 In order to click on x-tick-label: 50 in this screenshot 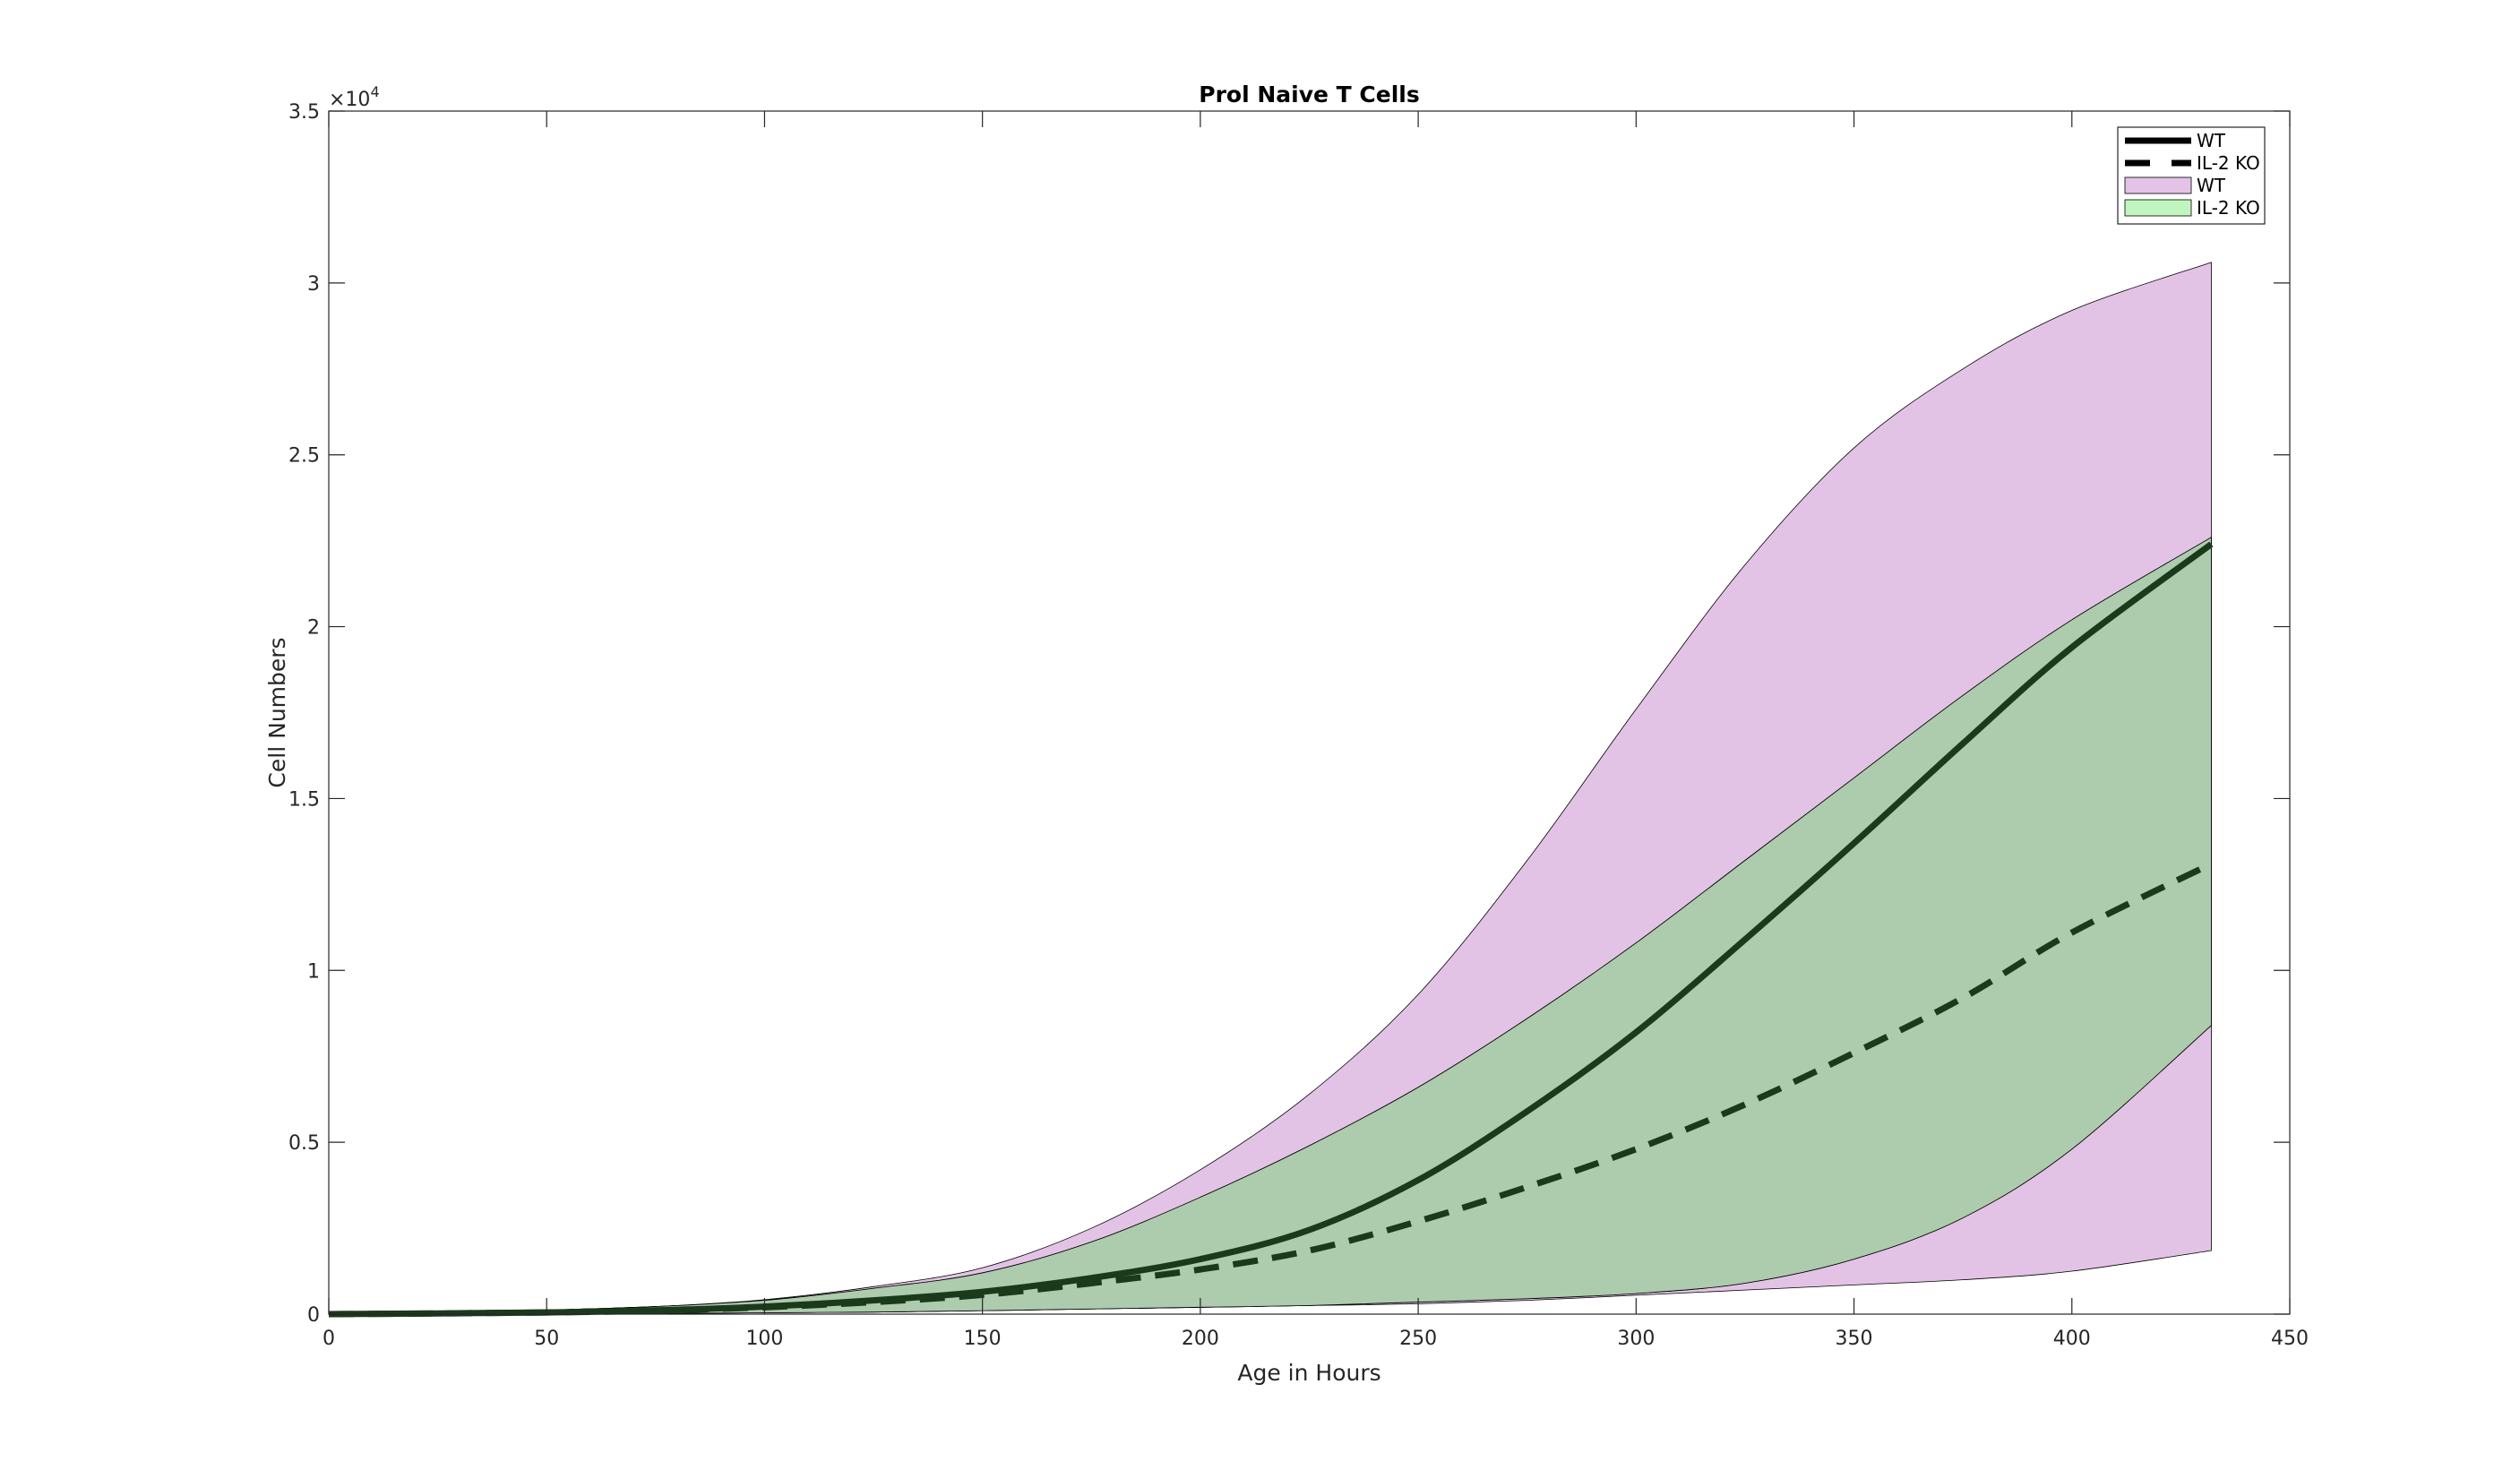, I will do `click(546, 1339)`.